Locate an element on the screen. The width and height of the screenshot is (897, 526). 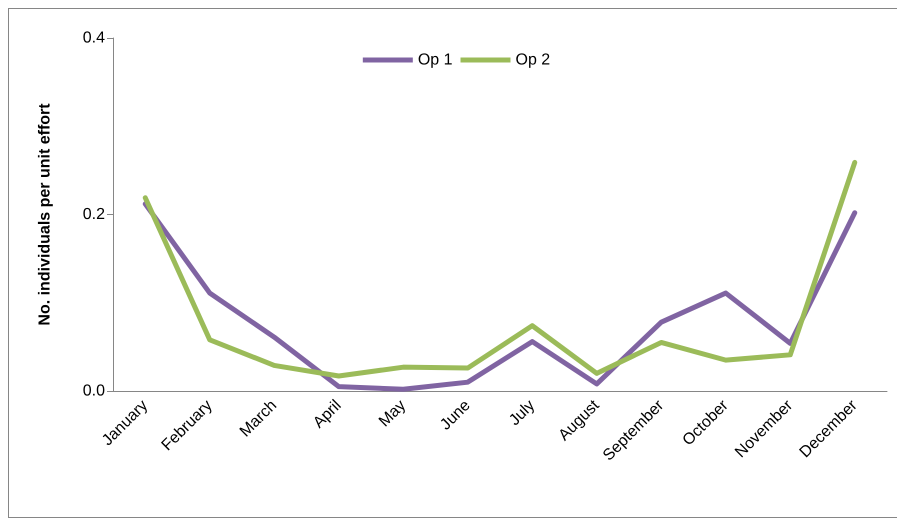
y-axis-title: No. individuals per unit effort is located at coordinates (45, 214).